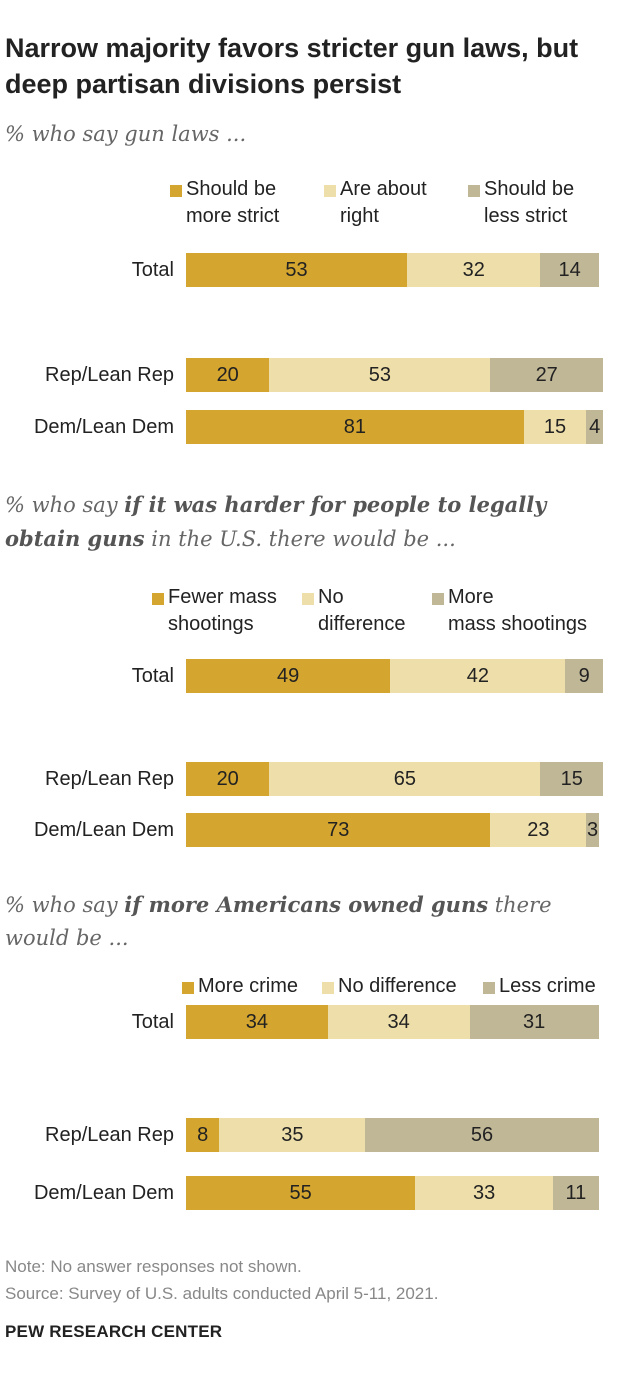 This screenshot has height=1382, width=620. I want to click on legend-label: Less crime, so click(547, 986).